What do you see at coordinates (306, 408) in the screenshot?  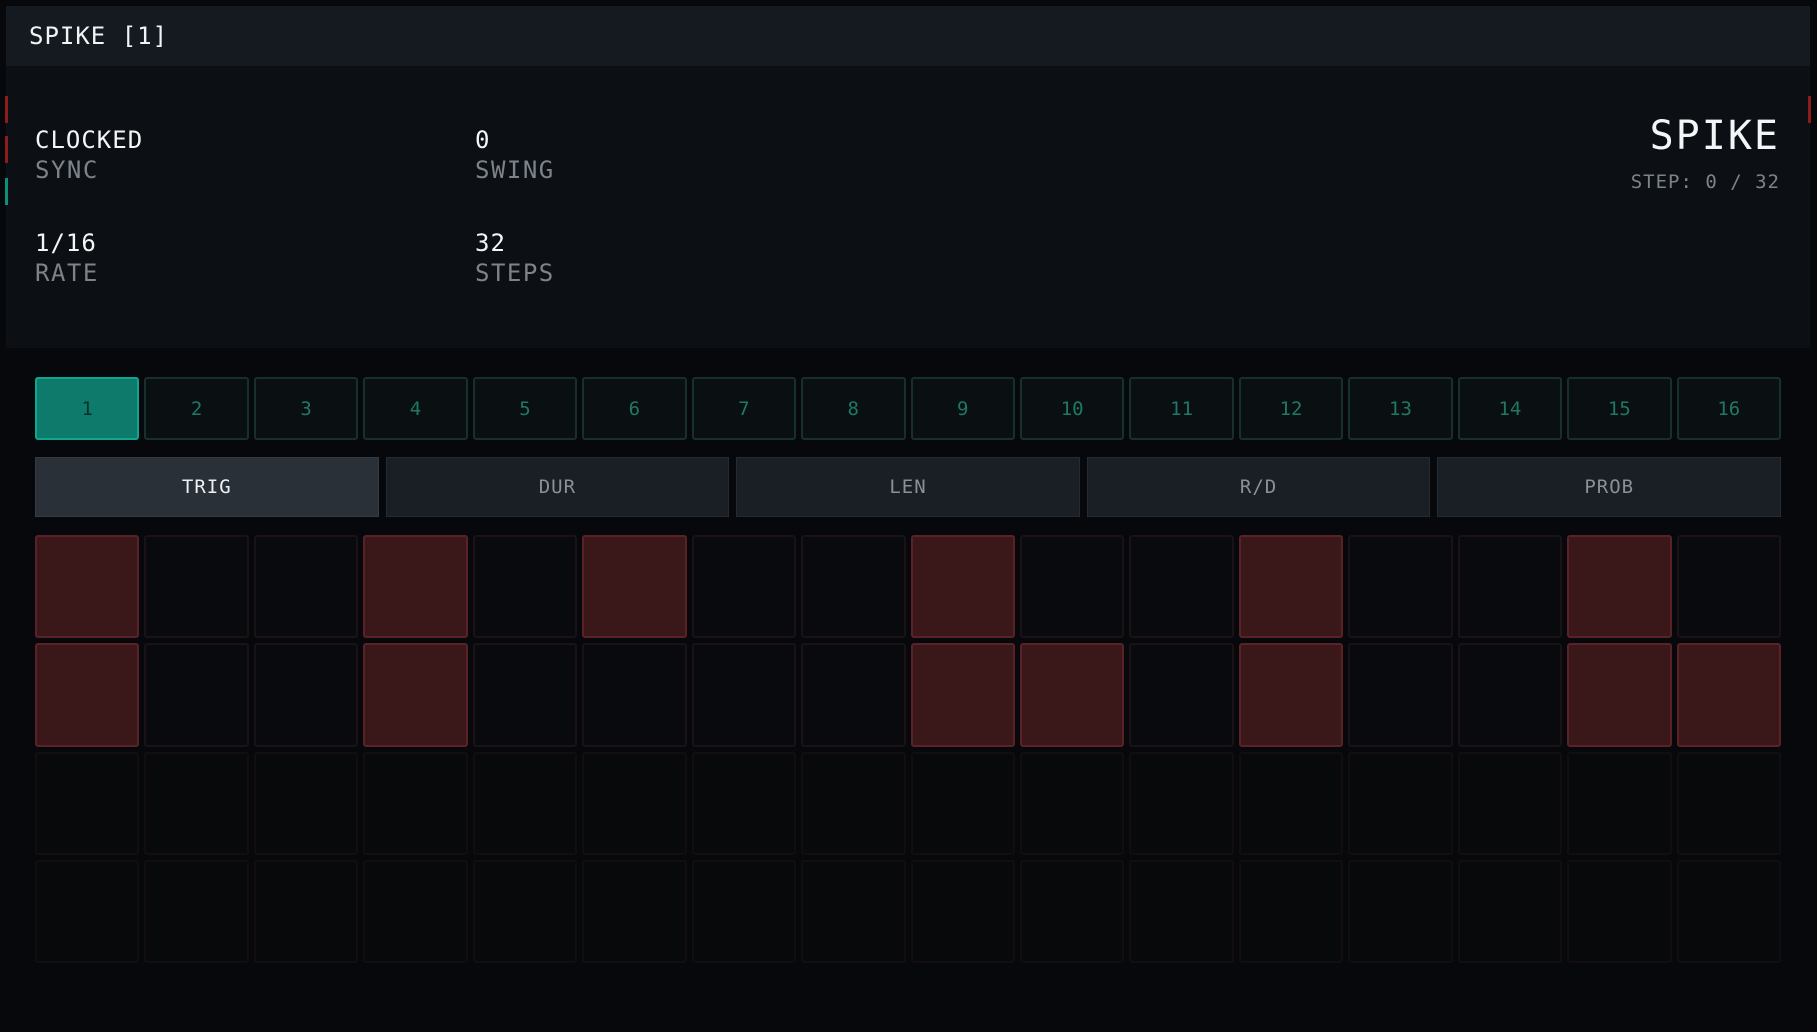 I see `step-page-button: 3` at bounding box center [306, 408].